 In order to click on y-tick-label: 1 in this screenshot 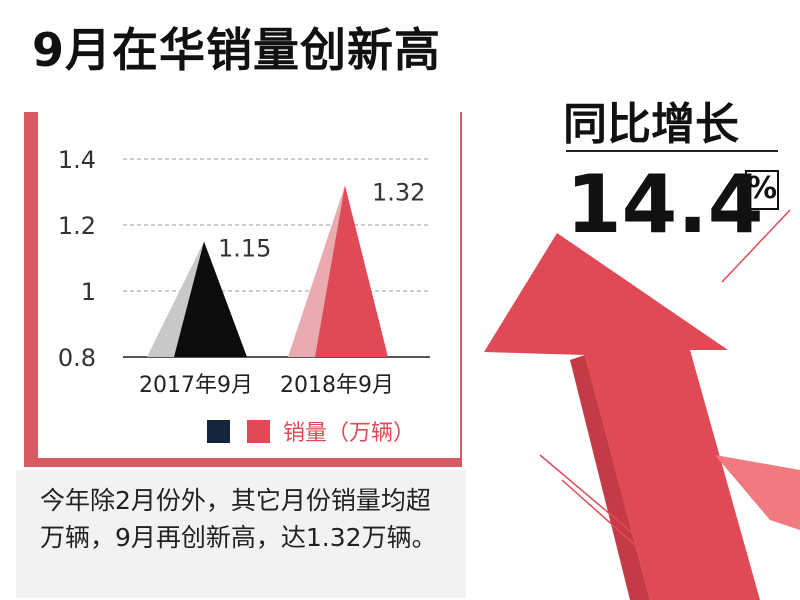, I will do `click(88, 292)`.